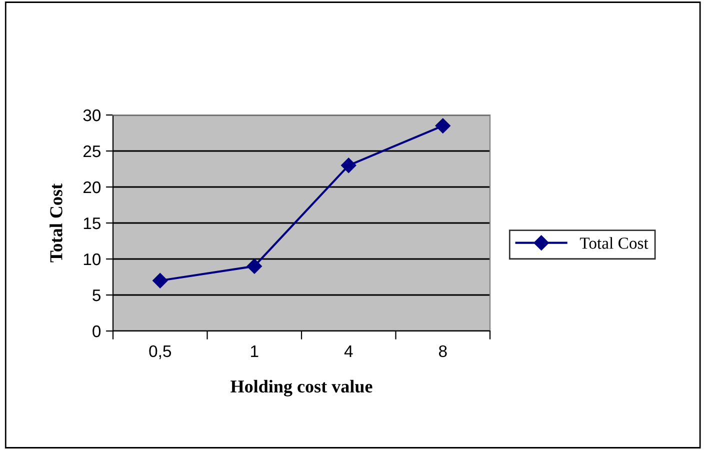  I want to click on x-tick-label: 0,5, so click(160, 352).